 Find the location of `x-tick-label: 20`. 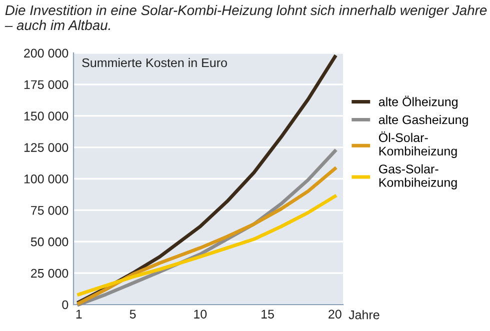

x-tick-label: 20 is located at coordinates (335, 314).